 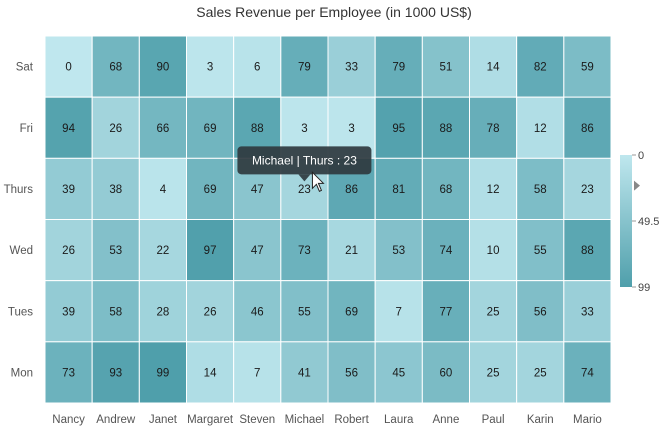 I want to click on cell-value-label: 93, so click(x=115, y=373).